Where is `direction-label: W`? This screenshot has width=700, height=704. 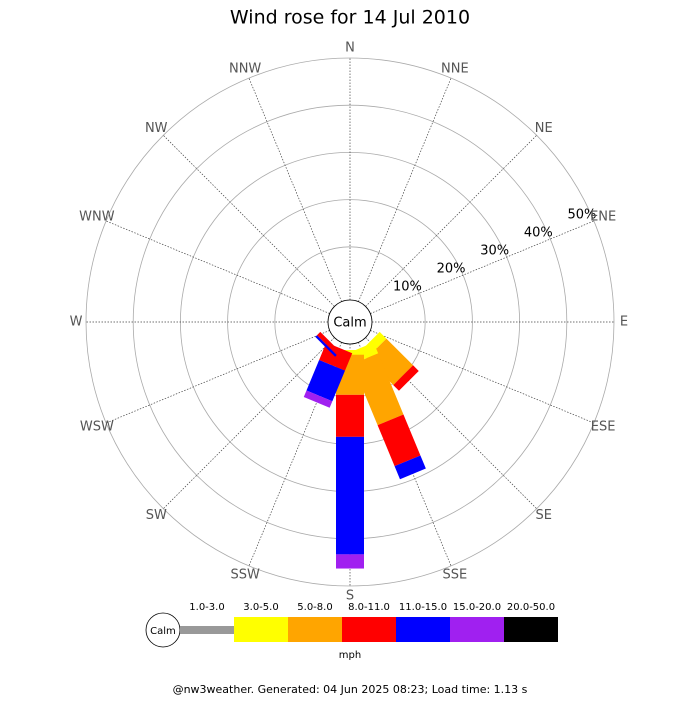
direction-label: W is located at coordinates (76, 322).